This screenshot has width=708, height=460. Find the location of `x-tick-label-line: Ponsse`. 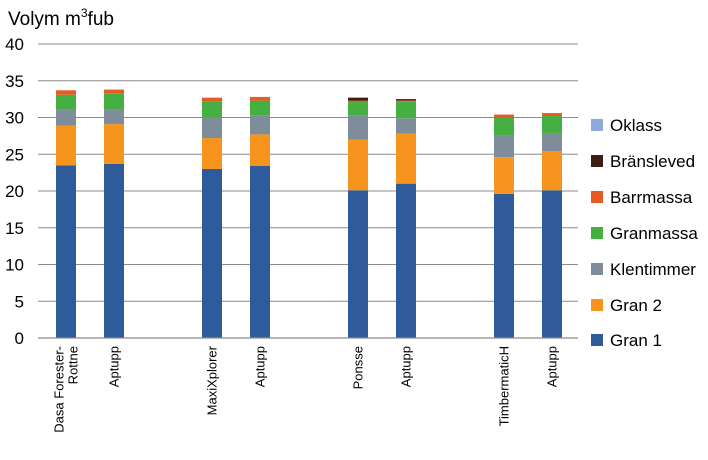

x-tick-label-line: Ponsse is located at coordinates (358, 367).